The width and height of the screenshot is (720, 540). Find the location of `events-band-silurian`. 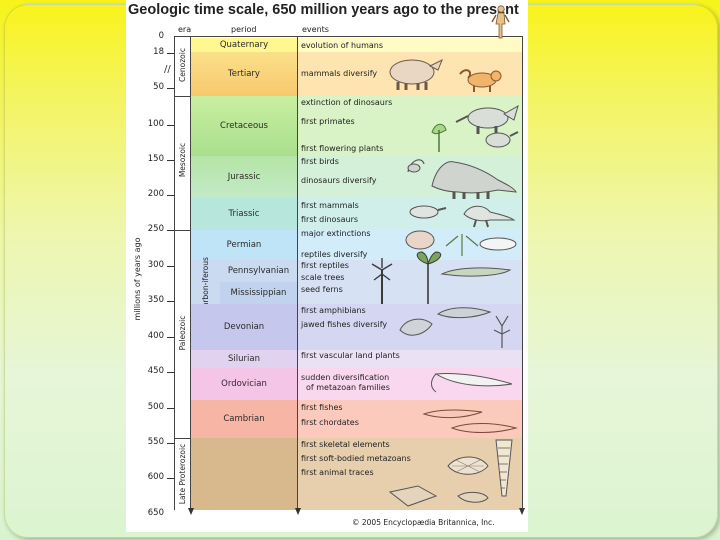

events-band-silurian is located at coordinates (410, 359).